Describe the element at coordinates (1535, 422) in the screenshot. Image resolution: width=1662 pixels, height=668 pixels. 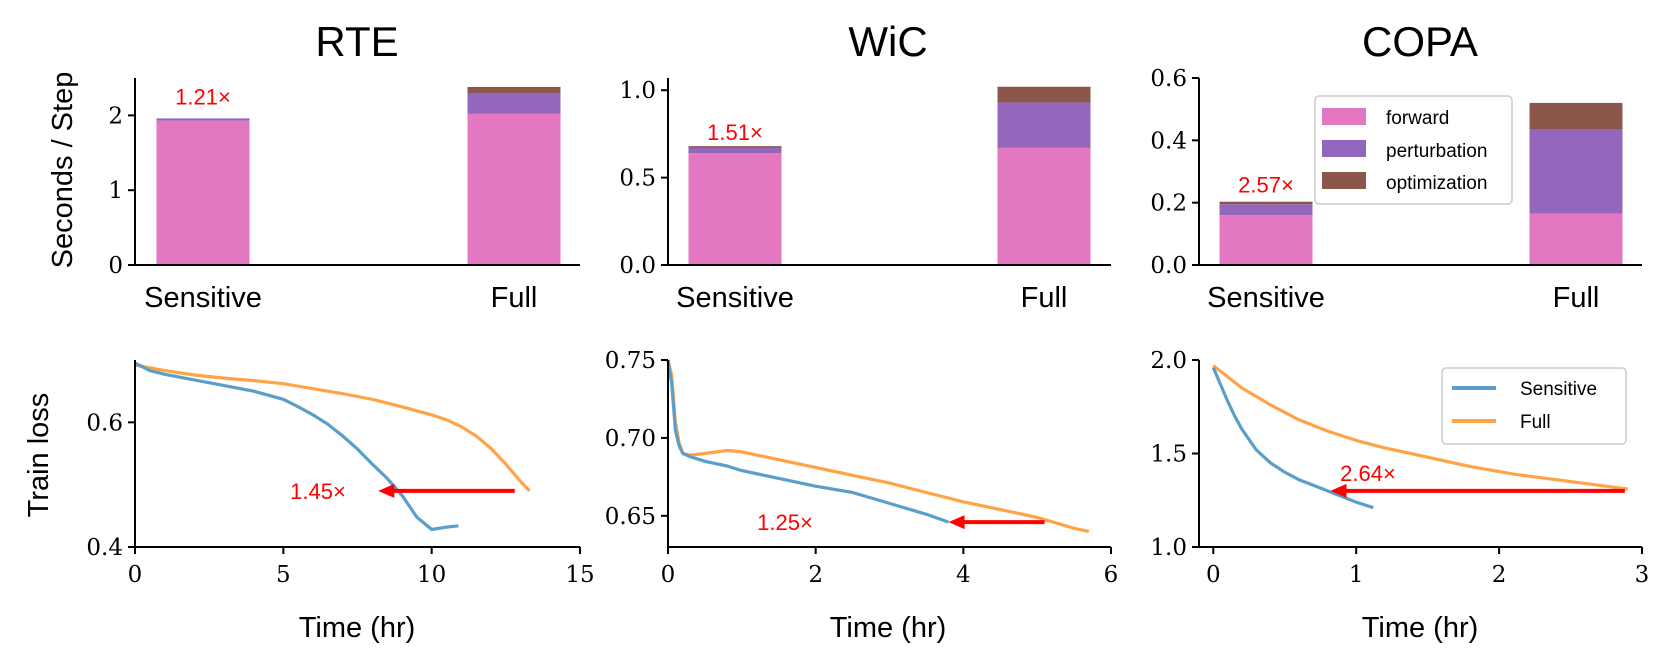
I see `legend-label-full: Full` at that location.